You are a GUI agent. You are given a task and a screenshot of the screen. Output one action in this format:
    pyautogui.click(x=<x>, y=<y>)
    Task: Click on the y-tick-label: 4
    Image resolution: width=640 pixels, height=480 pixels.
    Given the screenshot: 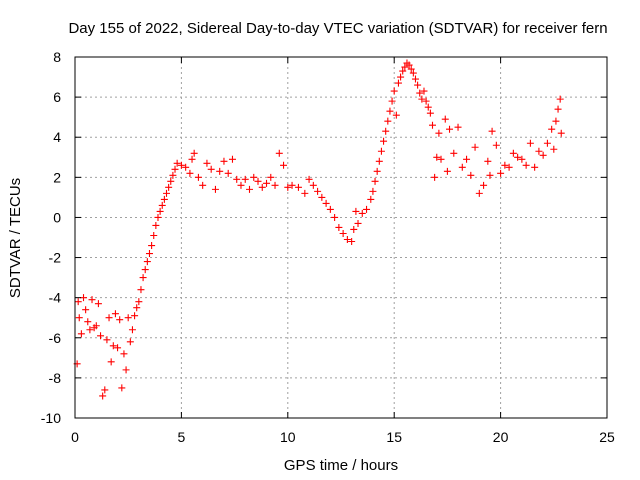 What is the action you would take?
    pyautogui.click(x=57, y=137)
    